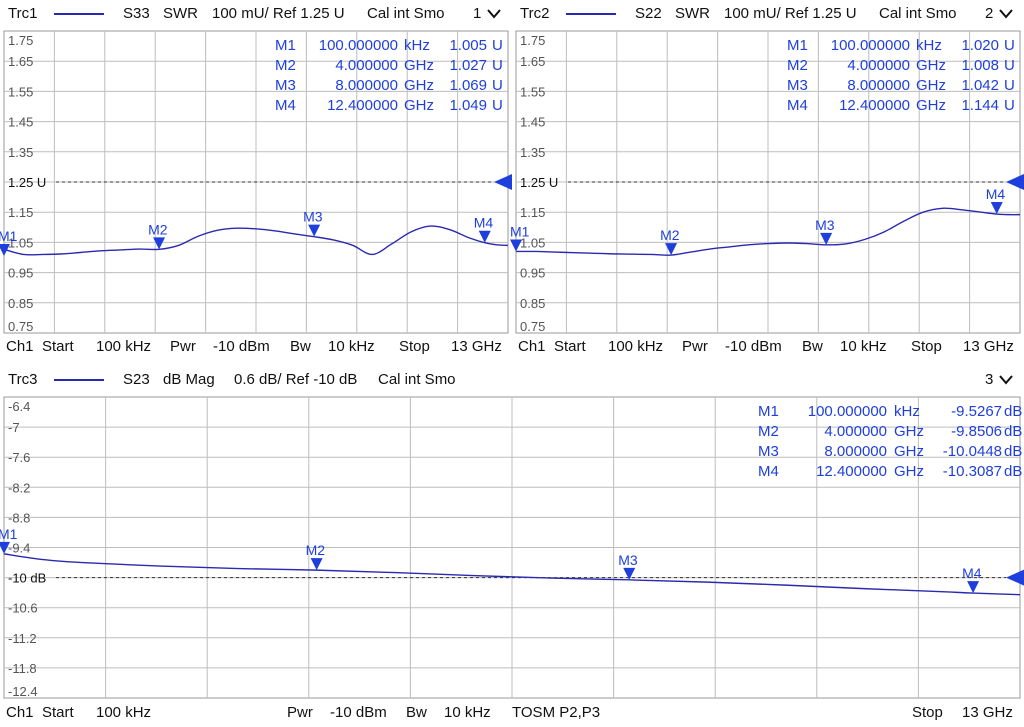 The height and width of the screenshot is (727, 1024). I want to click on trace-scale: 0.6 dB/ Ref -10 dB, so click(296, 379).